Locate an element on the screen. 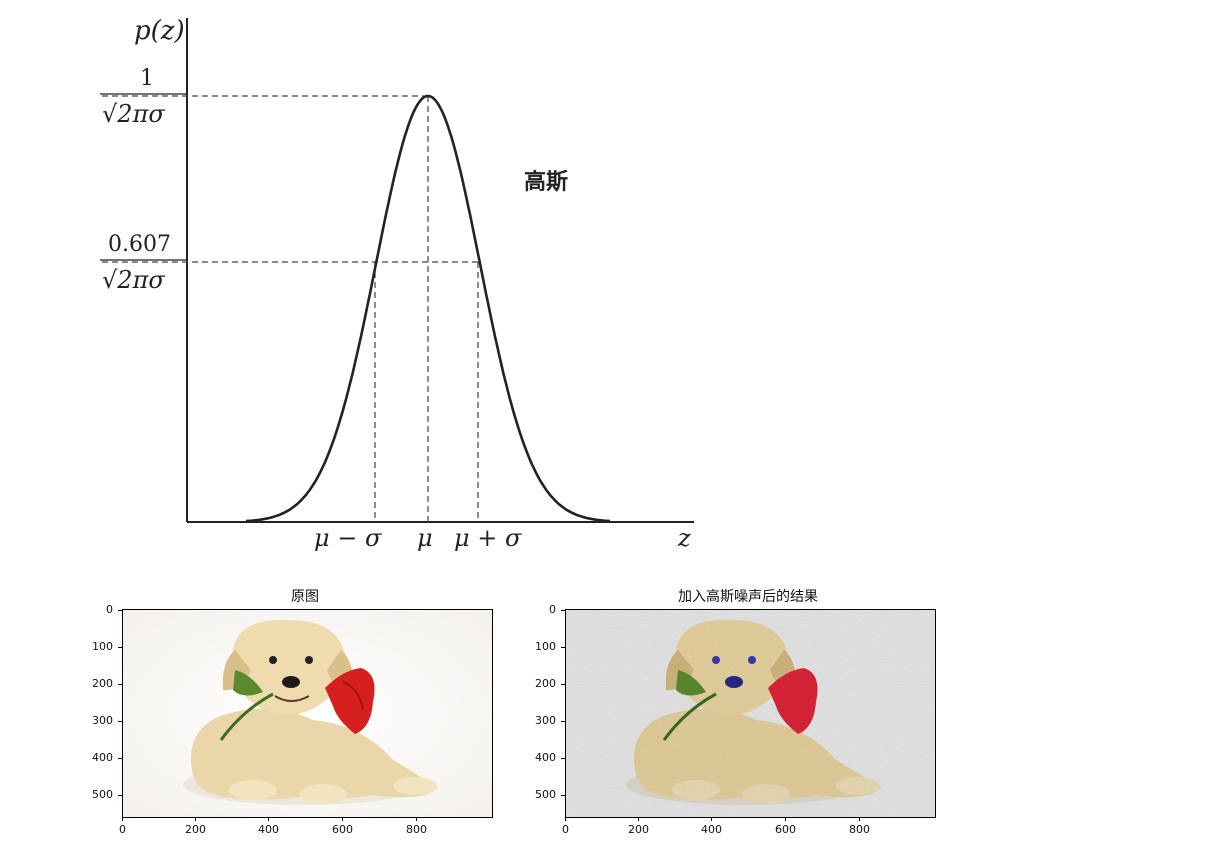 This screenshot has width=1206, height=860. z-axis-label: z is located at coordinates (684, 538).